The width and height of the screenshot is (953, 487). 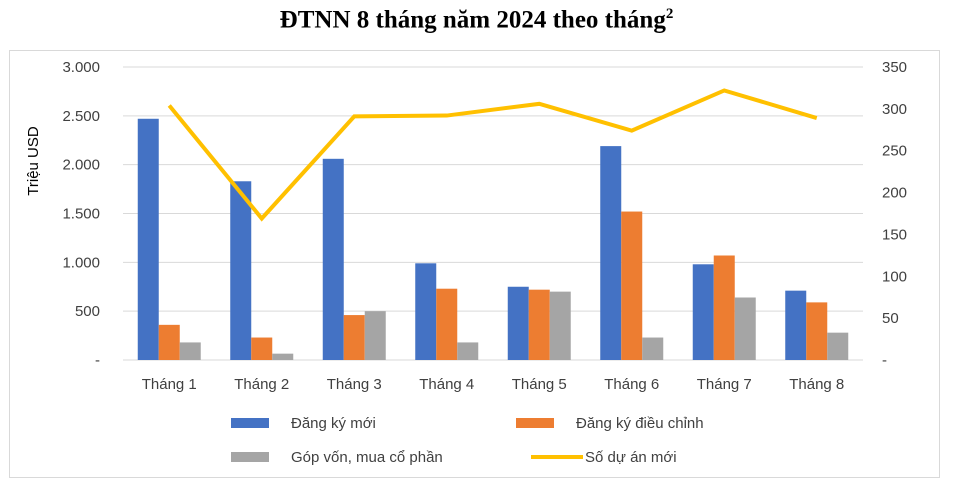 What do you see at coordinates (894, 151) in the screenshot?
I see `y2-tick-label: 250` at bounding box center [894, 151].